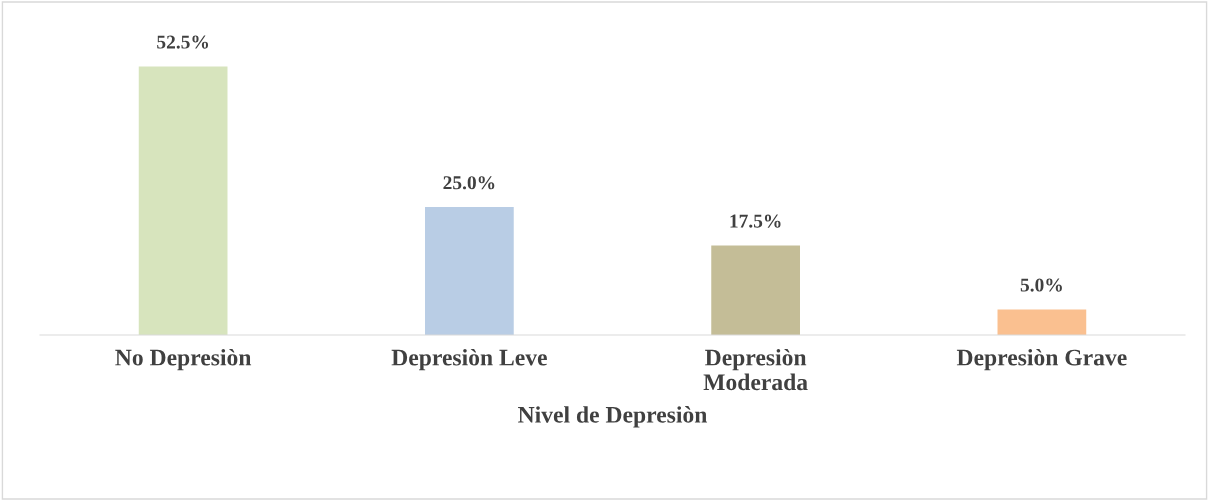 The image size is (1209, 500). What do you see at coordinates (755, 369) in the screenshot?
I see `x-tick-label: Depresiòn Moderada` at bounding box center [755, 369].